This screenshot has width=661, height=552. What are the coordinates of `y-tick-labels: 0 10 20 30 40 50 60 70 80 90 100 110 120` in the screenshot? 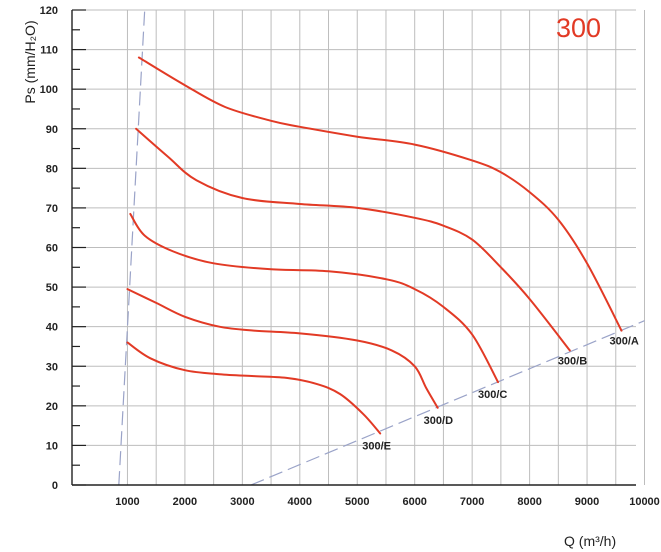 It's located at (49, 248).